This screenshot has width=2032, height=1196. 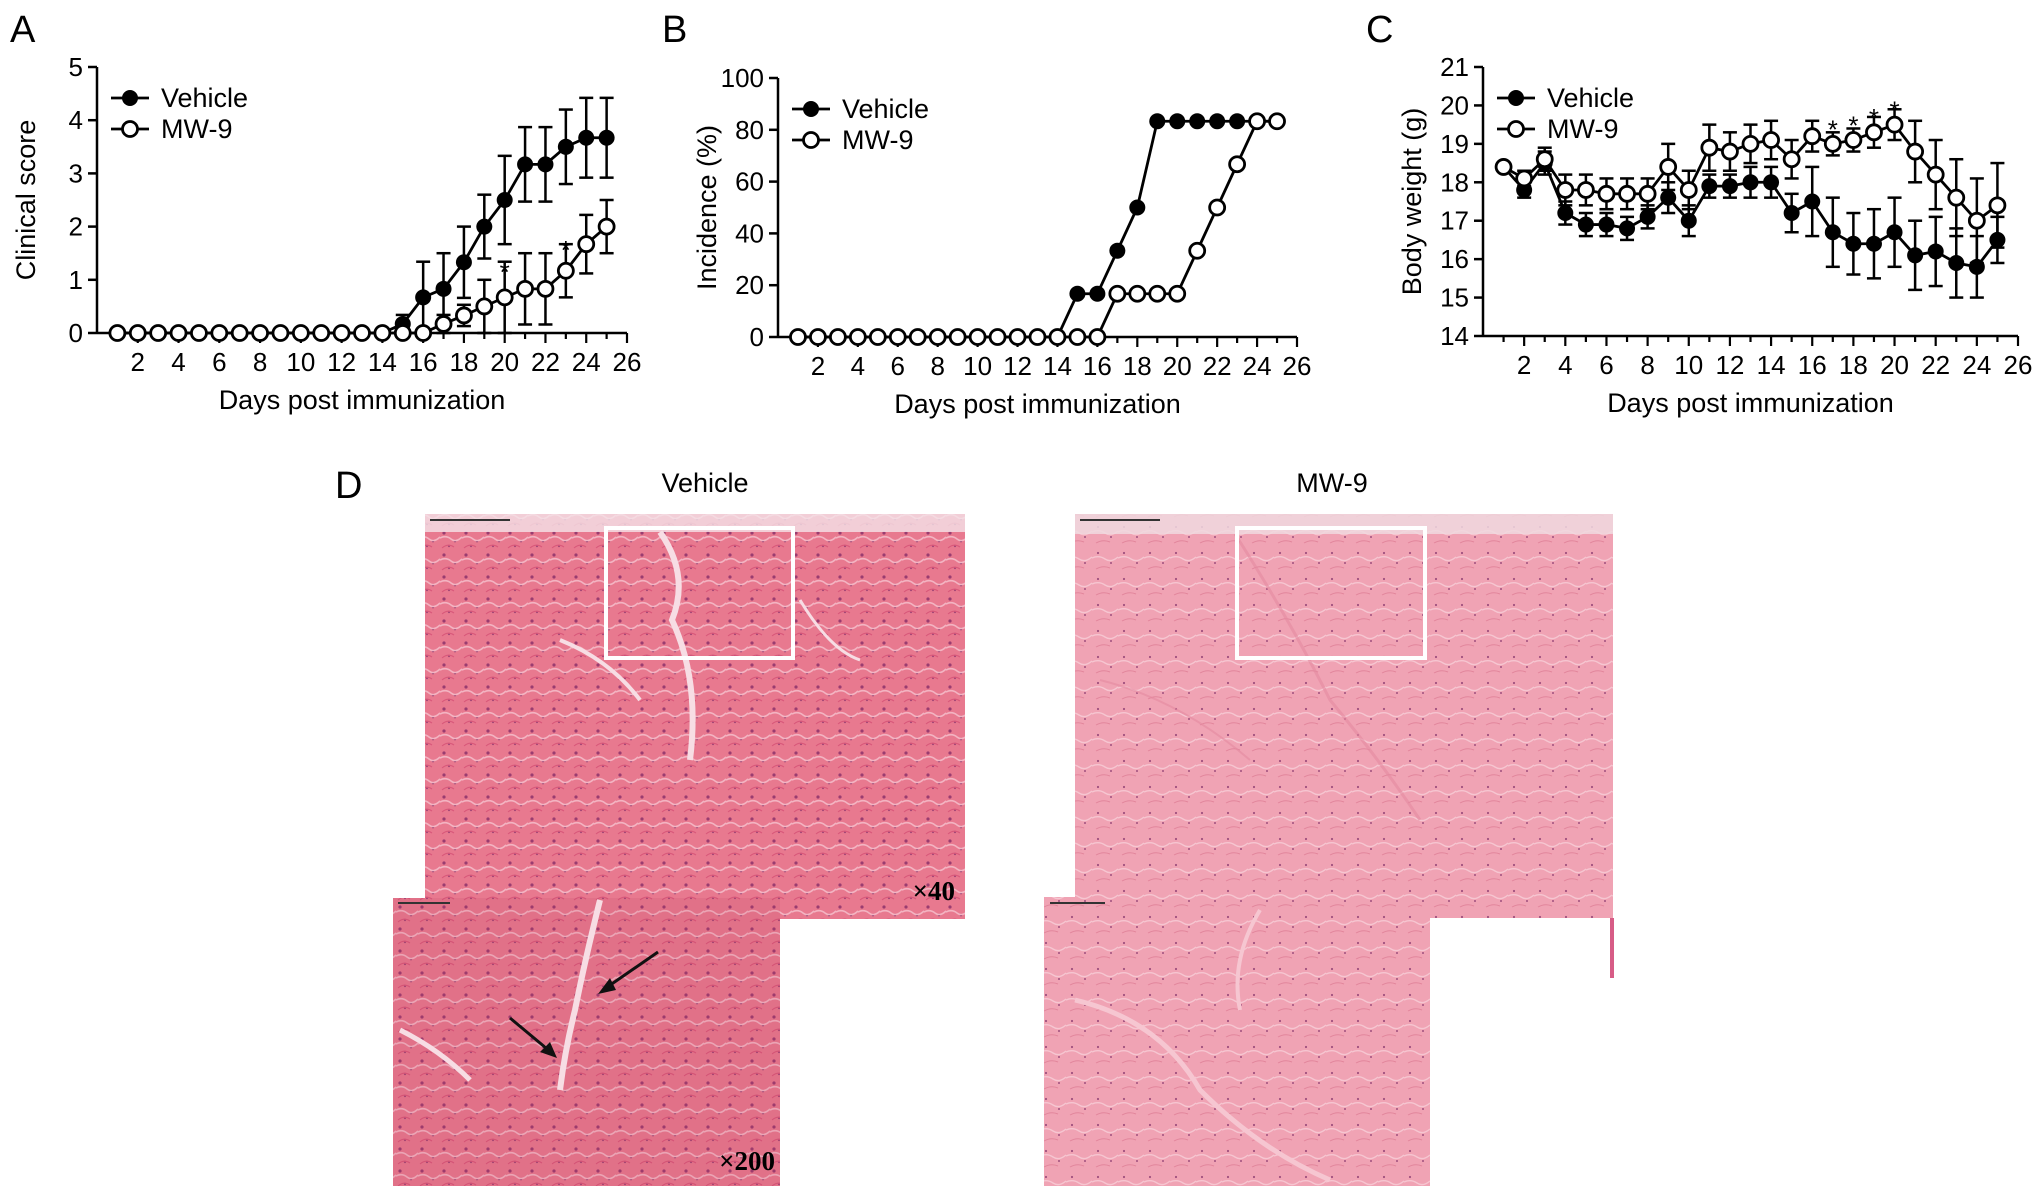 I want to click on y-axis-label: Clinical score, so click(x=26, y=200).